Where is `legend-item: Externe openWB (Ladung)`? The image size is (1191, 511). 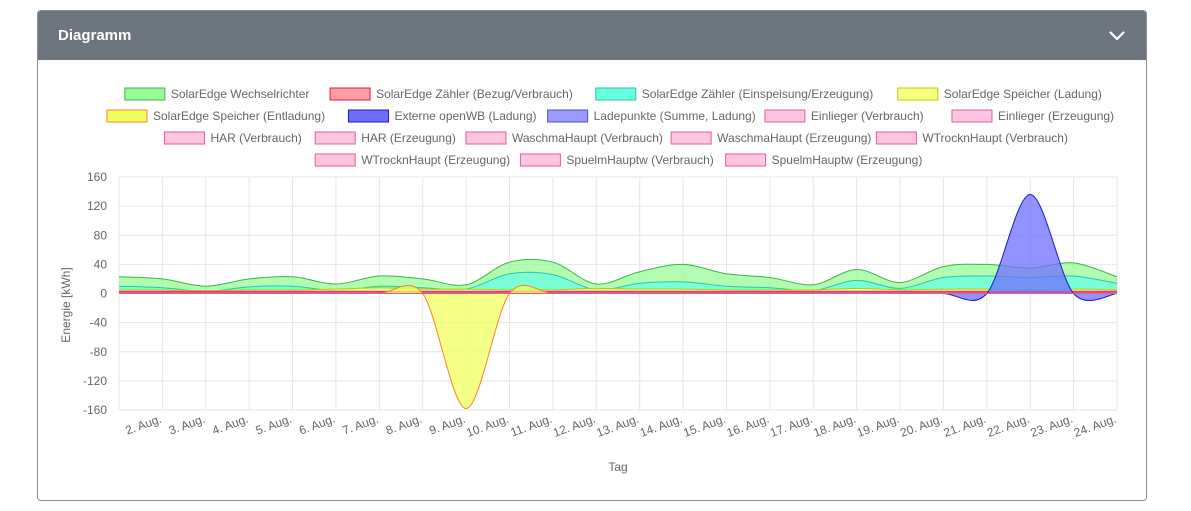
legend-item: Externe openWB (Ladung) is located at coordinates (442, 116).